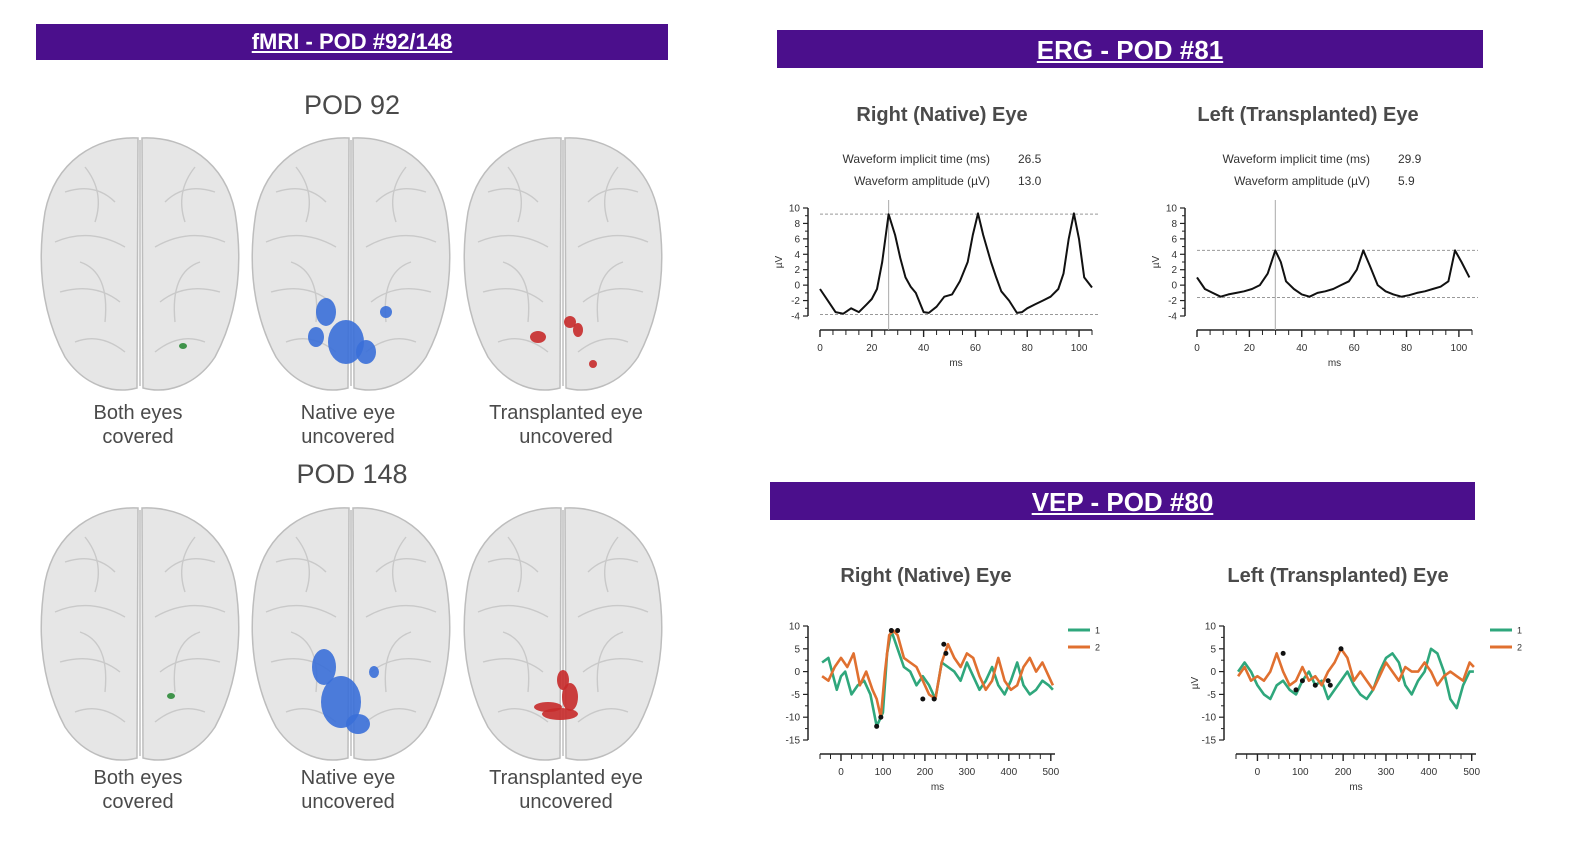 The height and width of the screenshot is (868, 1578). Describe the element at coordinates (1308, 115) in the screenshot. I see `erg-left-eye-title: Left (Transplanted) Eye` at that location.